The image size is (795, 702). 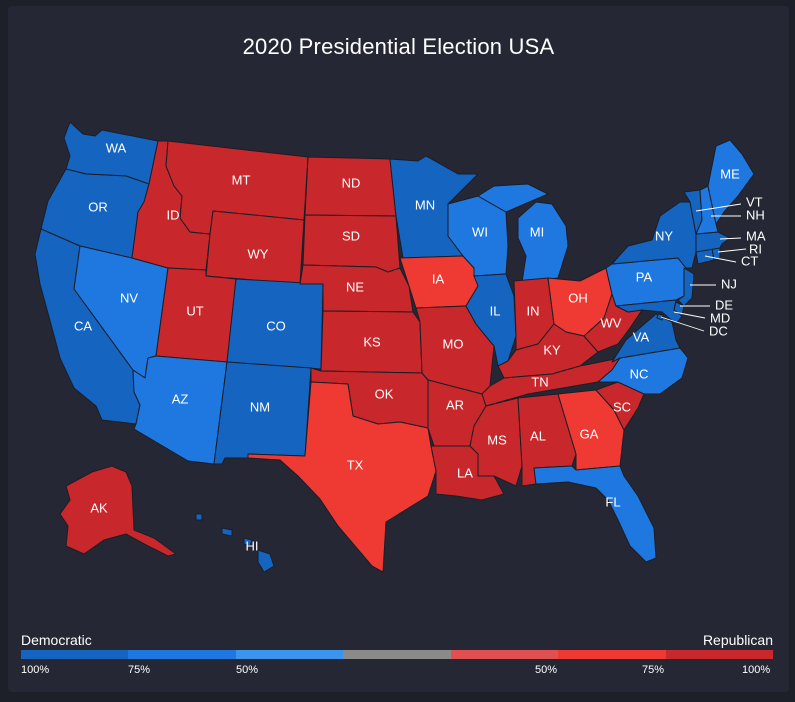 I want to click on state-label-vt: VT, so click(x=754, y=201).